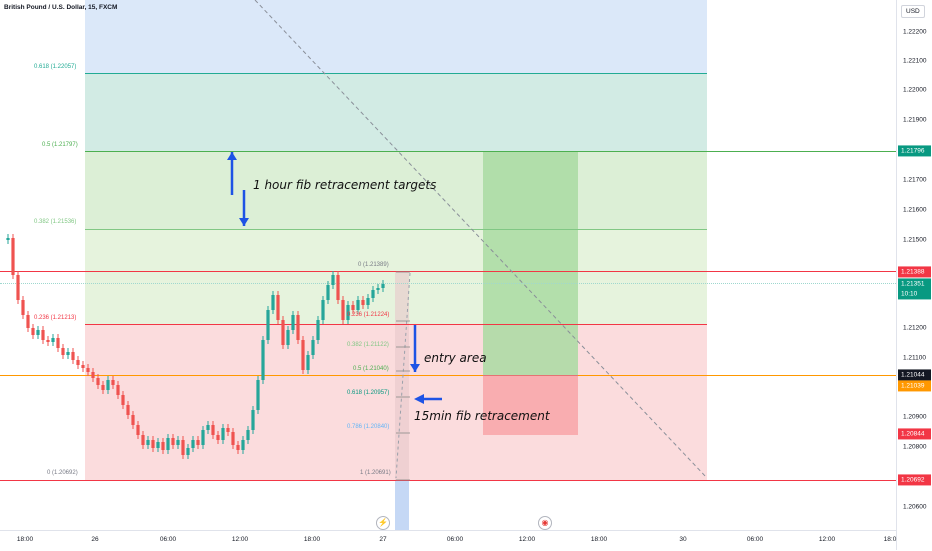  I want to click on price-badge-target: 1.21796, so click(914, 151).